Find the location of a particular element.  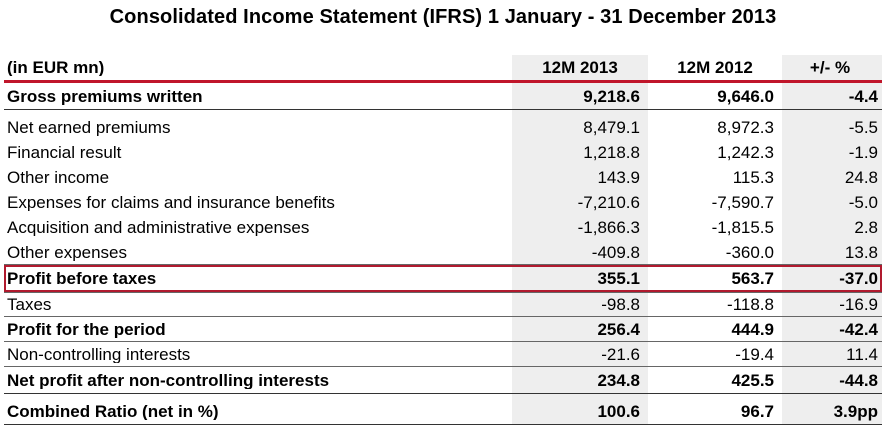

value-2012: -19.4 is located at coordinates (754, 354).